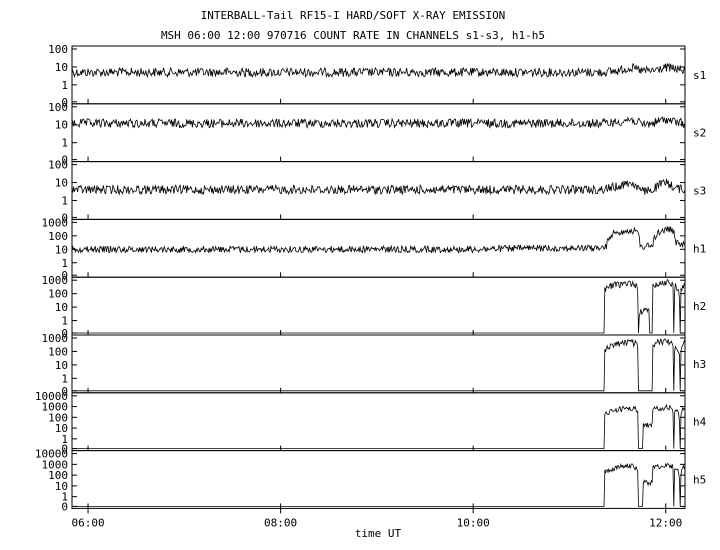 This screenshot has height=550, width=720. What do you see at coordinates (699, 480) in the screenshot?
I see `panel-label-h5: h5` at bounding box center [699, 480].